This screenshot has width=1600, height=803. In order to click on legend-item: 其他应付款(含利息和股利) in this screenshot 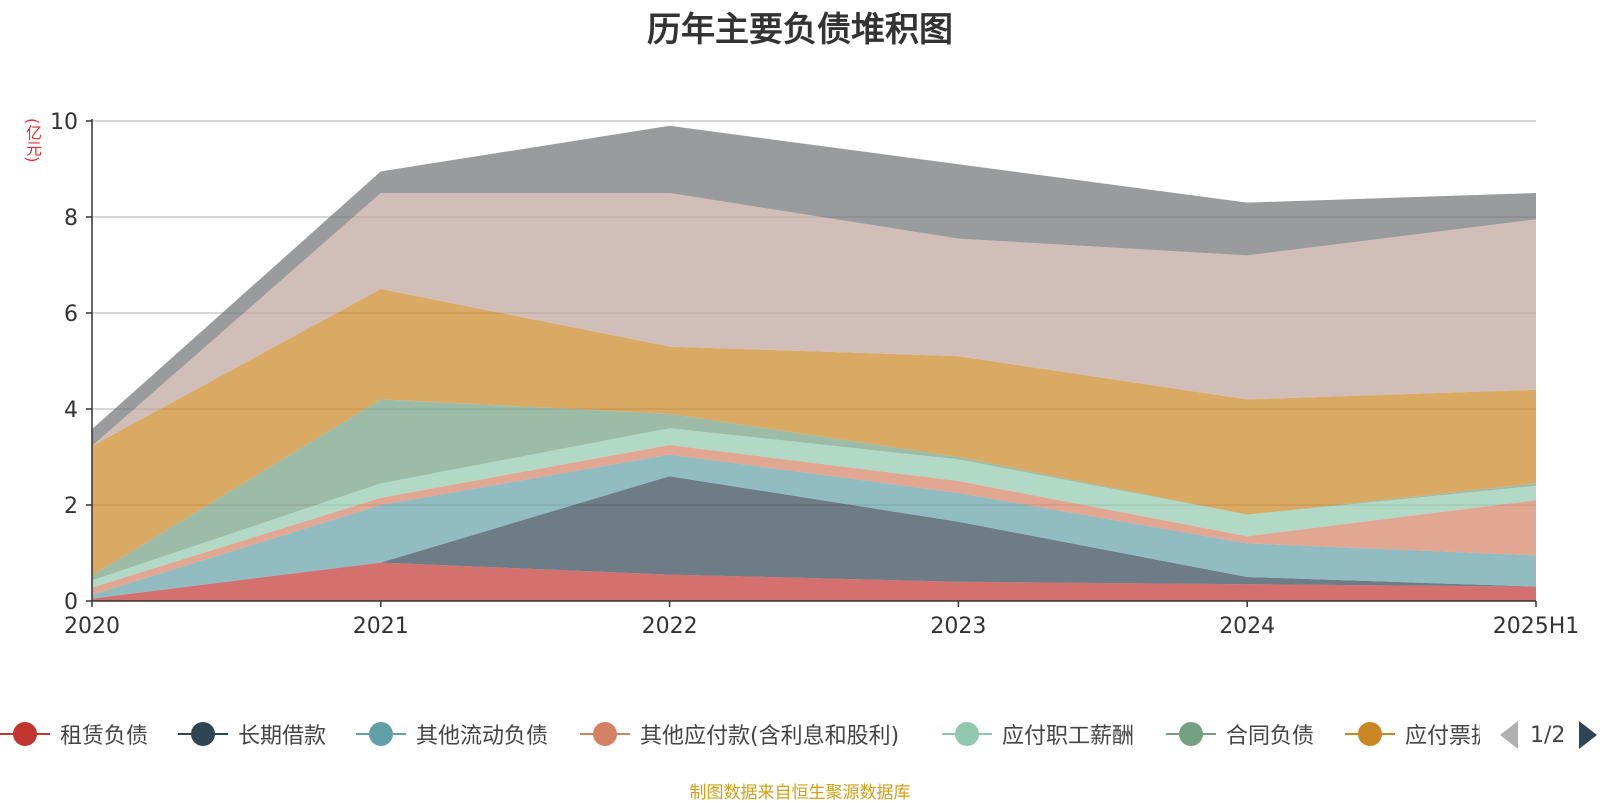, I will do `click(739, 734)`.